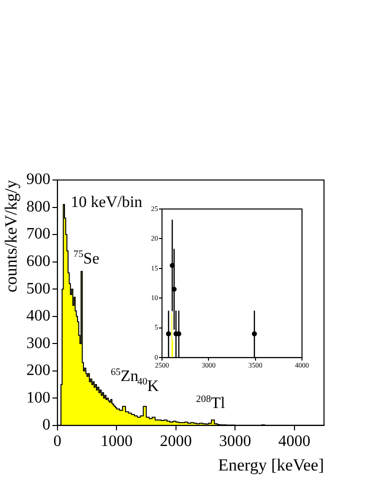 The height and width of the screenshot is (484, 374). I want to click on y-tick-label: 900, so click(38, 179).